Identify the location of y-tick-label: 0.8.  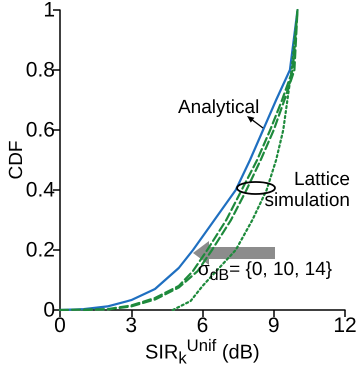
(40, 70).